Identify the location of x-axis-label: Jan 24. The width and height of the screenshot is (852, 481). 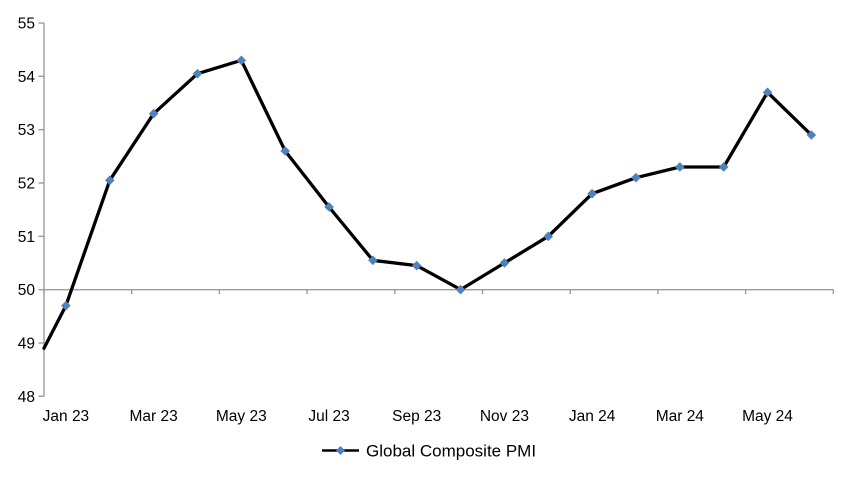
(592, 416).